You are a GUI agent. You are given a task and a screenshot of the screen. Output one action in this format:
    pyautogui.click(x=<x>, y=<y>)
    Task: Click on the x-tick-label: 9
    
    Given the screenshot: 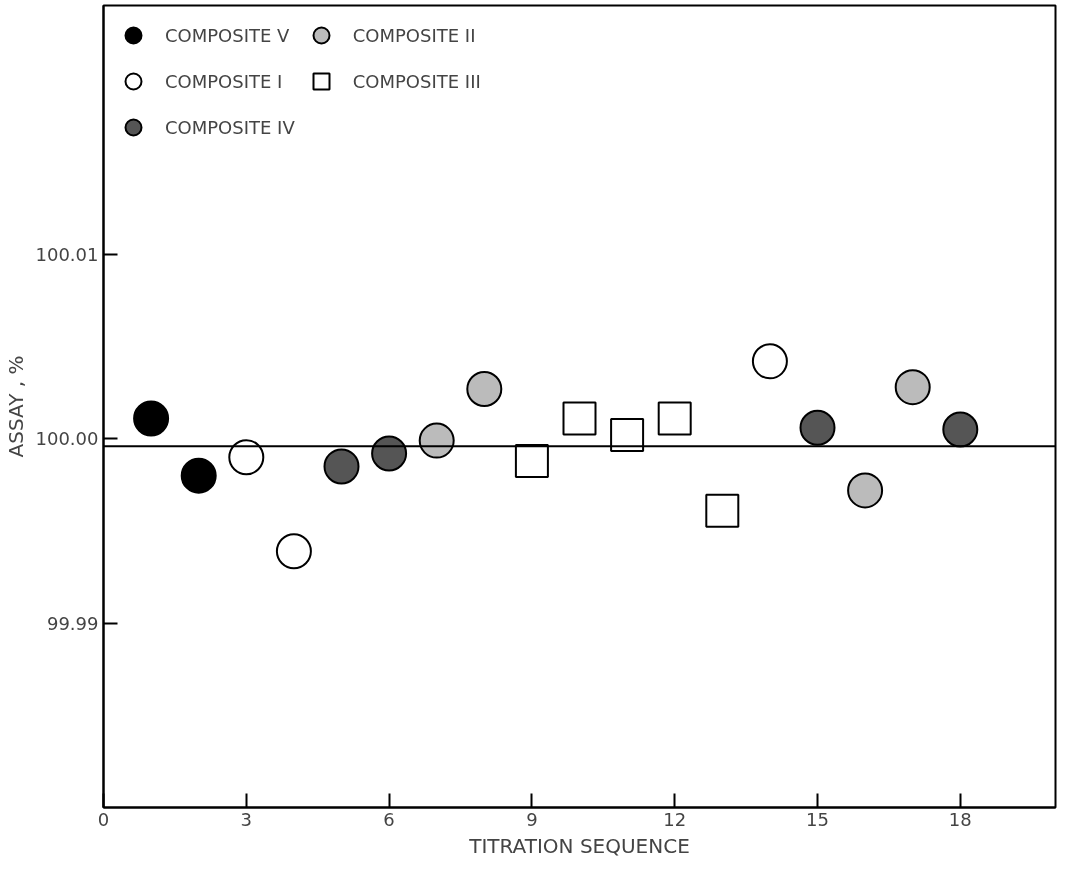 What is the action you would take?
    pyautogui.click(x=532, y=819)
    